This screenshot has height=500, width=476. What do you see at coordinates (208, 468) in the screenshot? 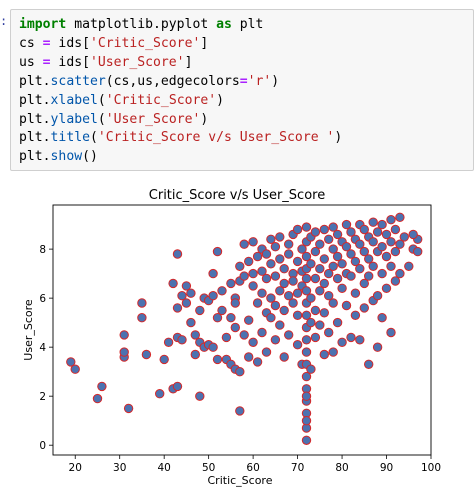
I see `x-tick-label: 50` at bounding box center [208, 468].